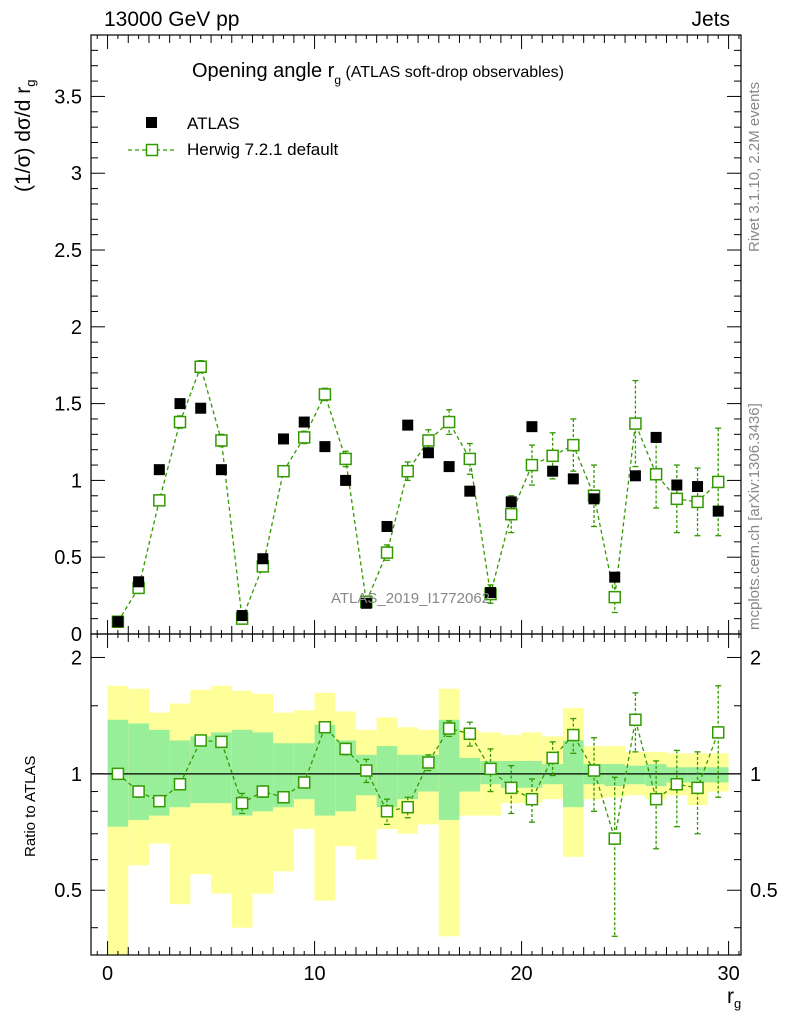 This screenshot has width=786, height=1024. I want to click on analysis-watermark: ATLAS_2019_I1772062, so click(411, 598).